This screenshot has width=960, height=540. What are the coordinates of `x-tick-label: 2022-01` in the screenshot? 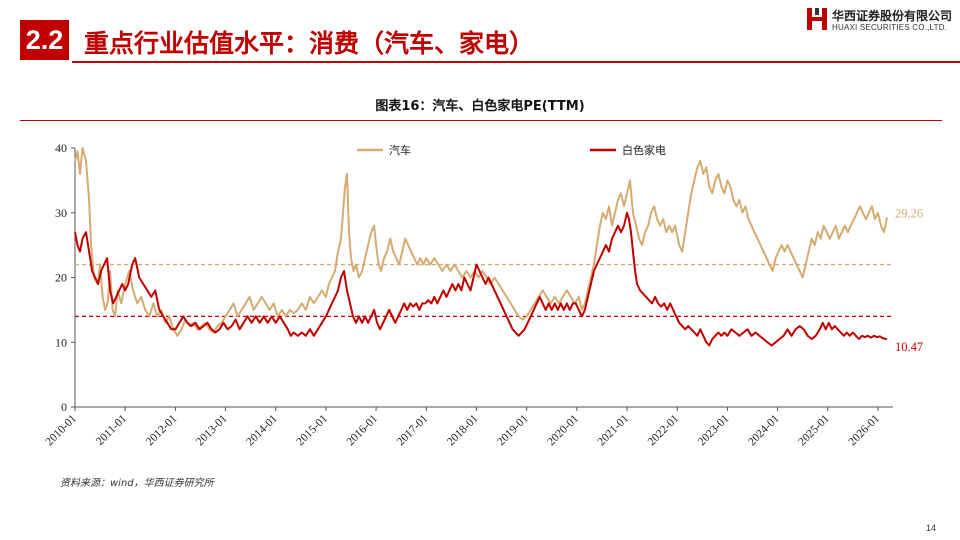 It's located at (664, 430).